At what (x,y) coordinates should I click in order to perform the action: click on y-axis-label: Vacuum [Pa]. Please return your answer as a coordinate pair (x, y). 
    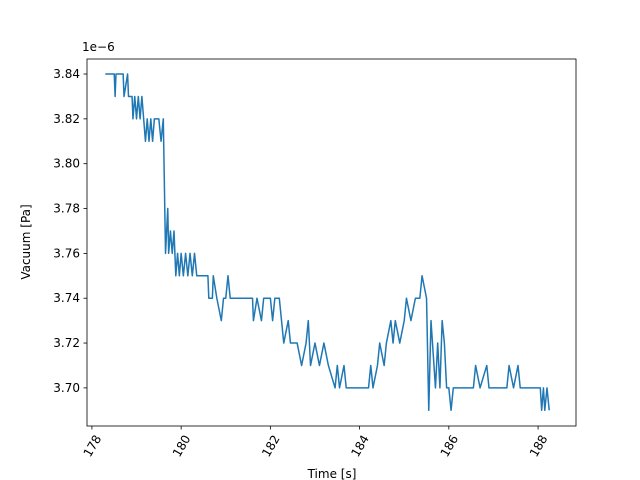
    Looking at the image, I should click on (26, 241).